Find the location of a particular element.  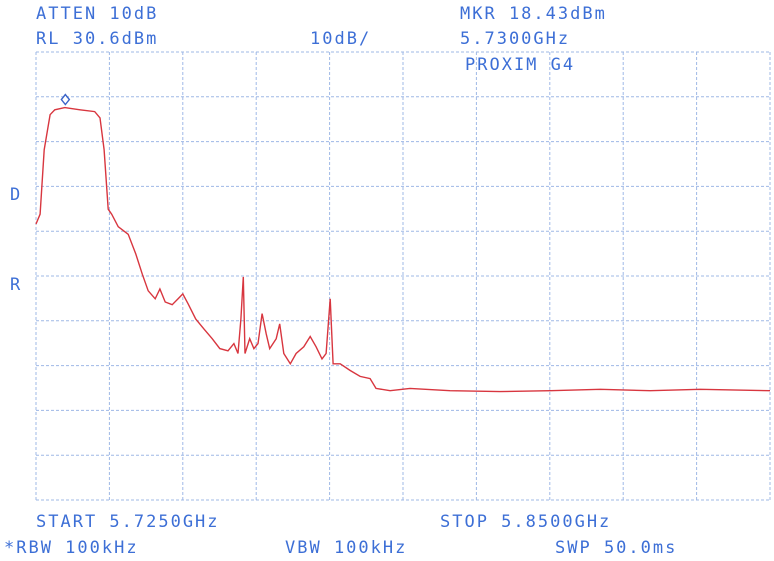

ref-level-label: RL 30.6dBm is located at coordinates (97, 39).